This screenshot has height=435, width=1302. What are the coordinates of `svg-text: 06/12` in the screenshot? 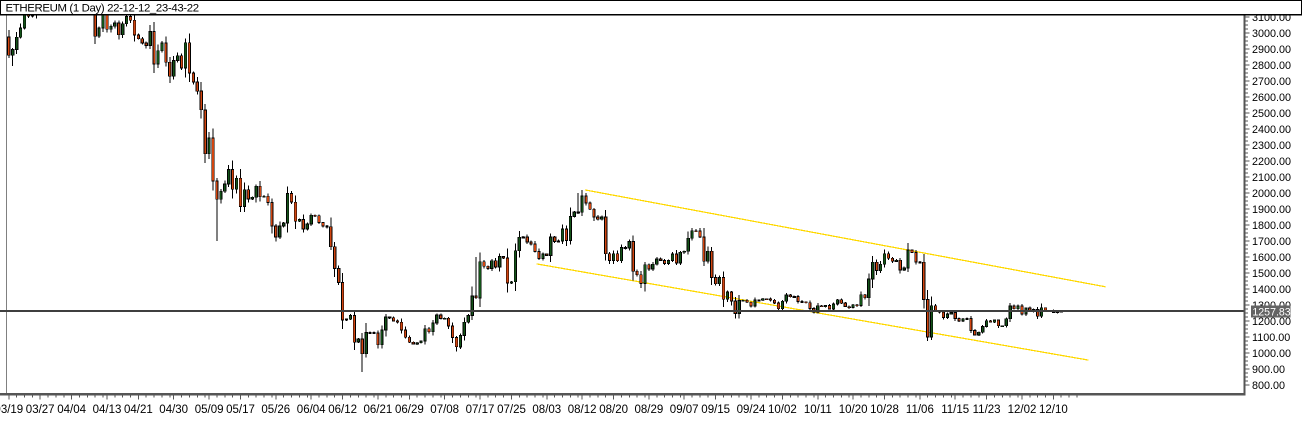 It's located at (342, 410).